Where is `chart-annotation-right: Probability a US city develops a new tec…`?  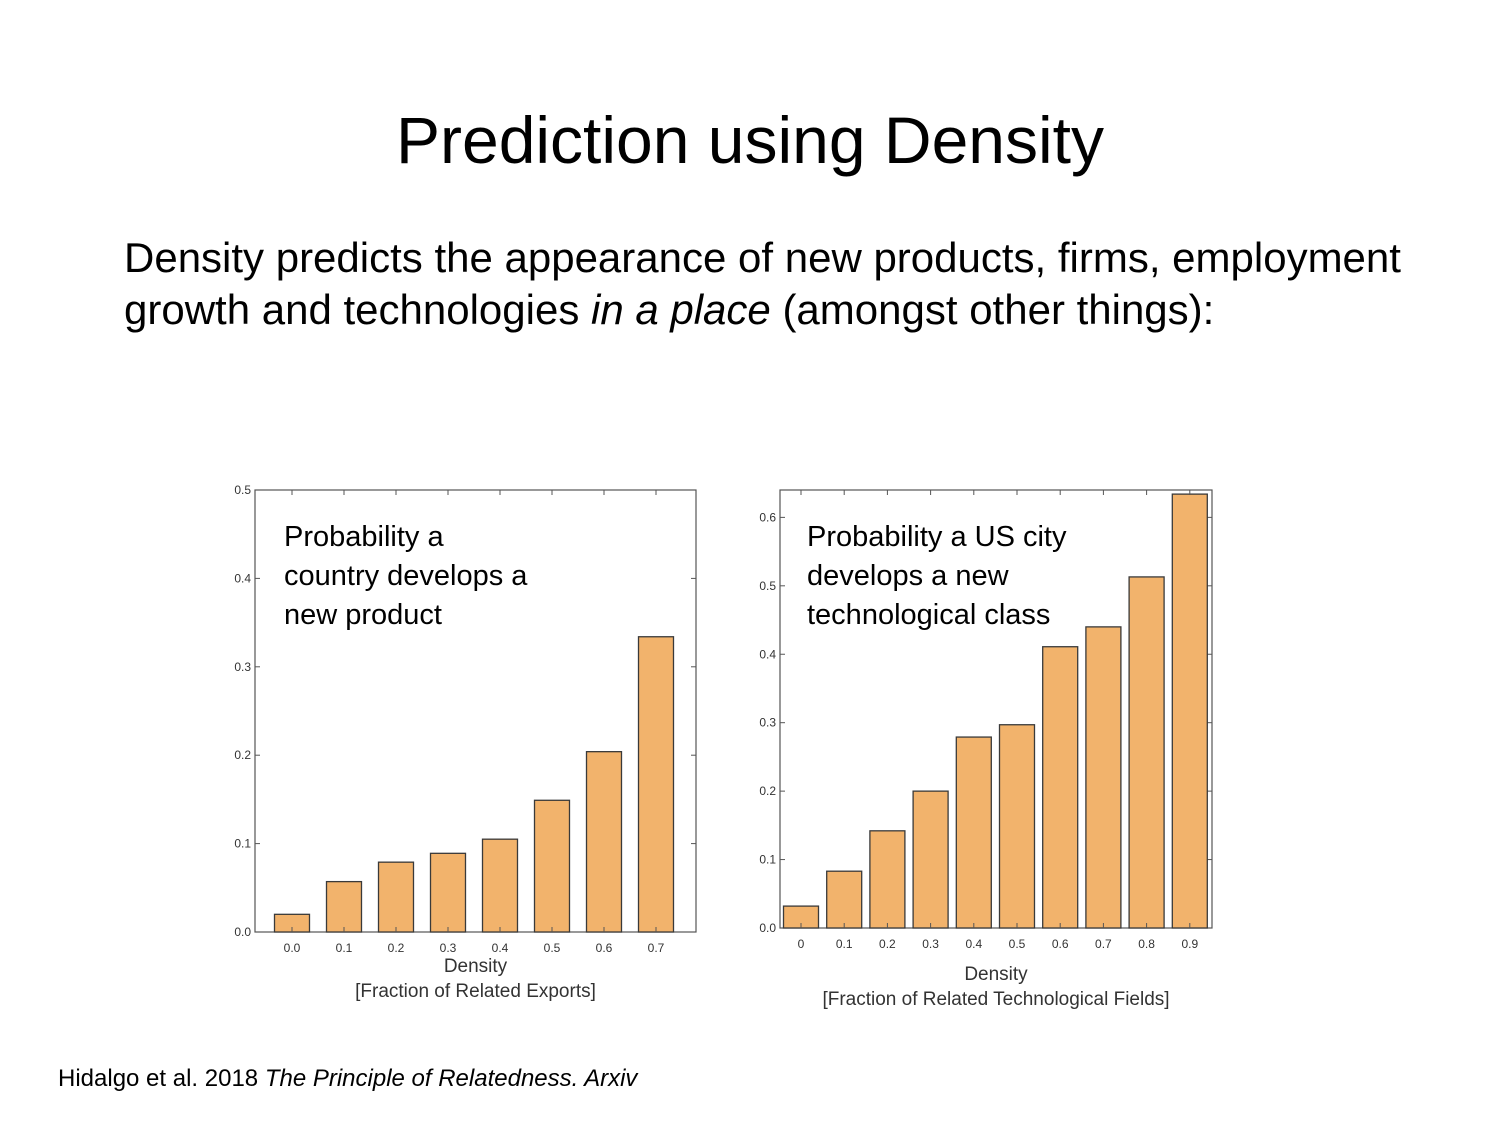
chart-annotation-right: Probability a US city develops a new tec… is located at coordinates (937, 576).